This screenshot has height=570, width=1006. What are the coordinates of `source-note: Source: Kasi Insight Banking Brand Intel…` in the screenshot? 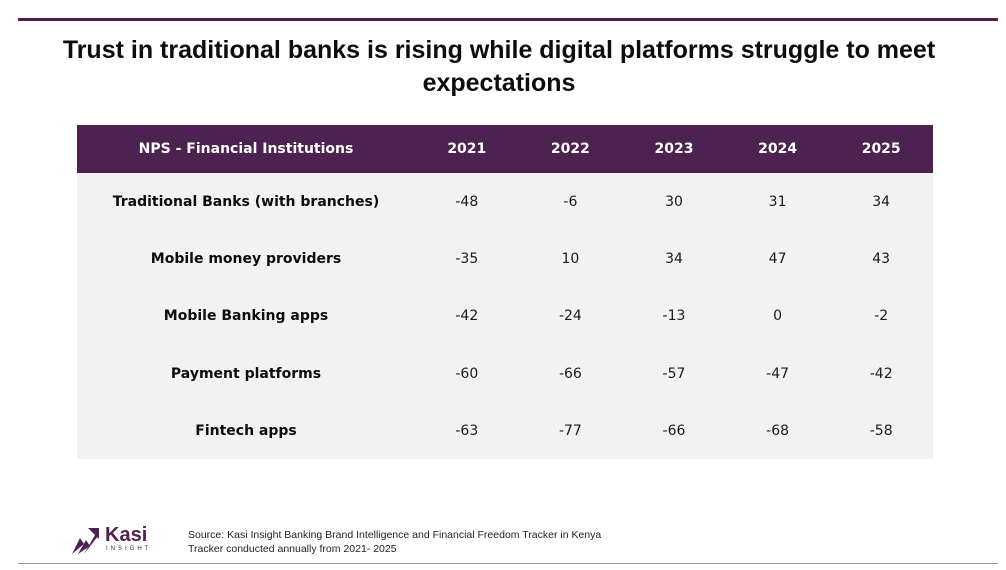 It's located at (394, 542).